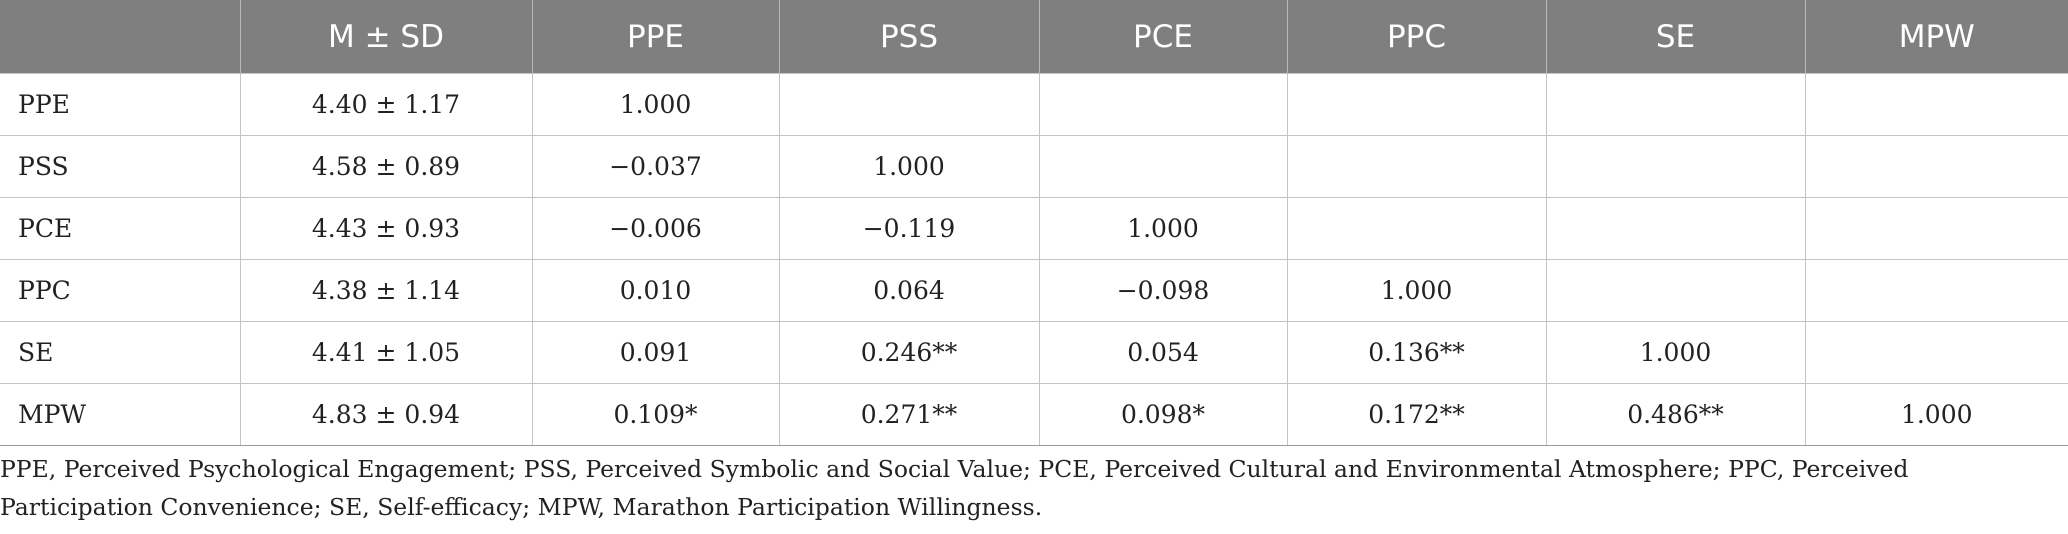 This screenshot has width=2068, height=534. I want to click on table-cell: 0.136**, so click(1416, 352).